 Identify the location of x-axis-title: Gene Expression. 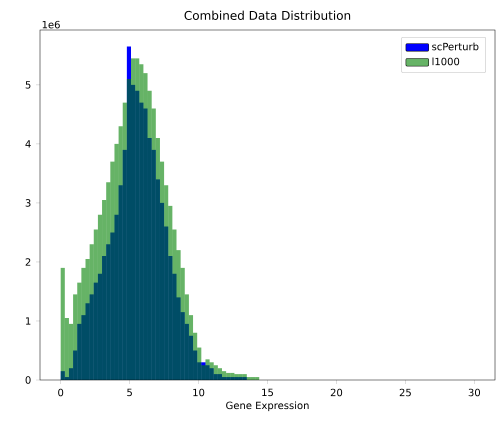
(267, 406).